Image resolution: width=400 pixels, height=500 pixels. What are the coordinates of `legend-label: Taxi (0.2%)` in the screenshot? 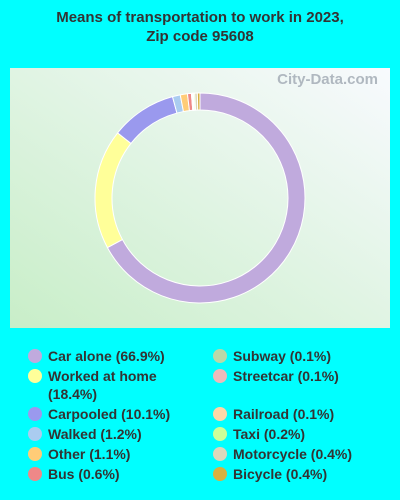 It's located at (269, 434).